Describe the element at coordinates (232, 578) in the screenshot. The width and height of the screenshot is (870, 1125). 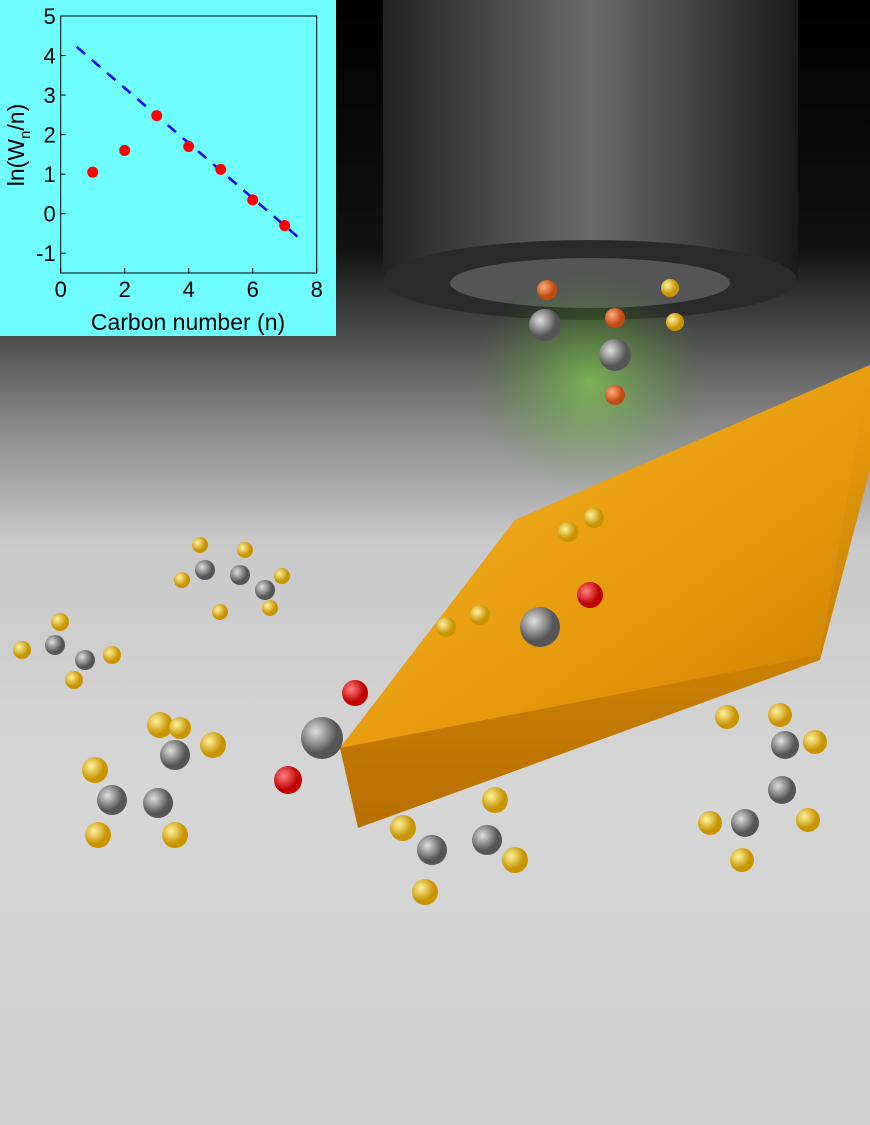
I see `molecule-propylene` at that location.